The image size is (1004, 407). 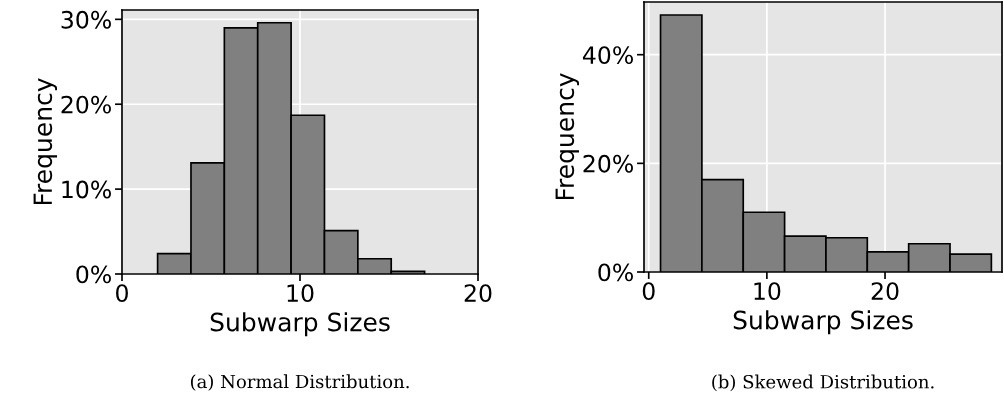 I want to click on text: (a) Normal Distribution., so click(x=299, y=382).